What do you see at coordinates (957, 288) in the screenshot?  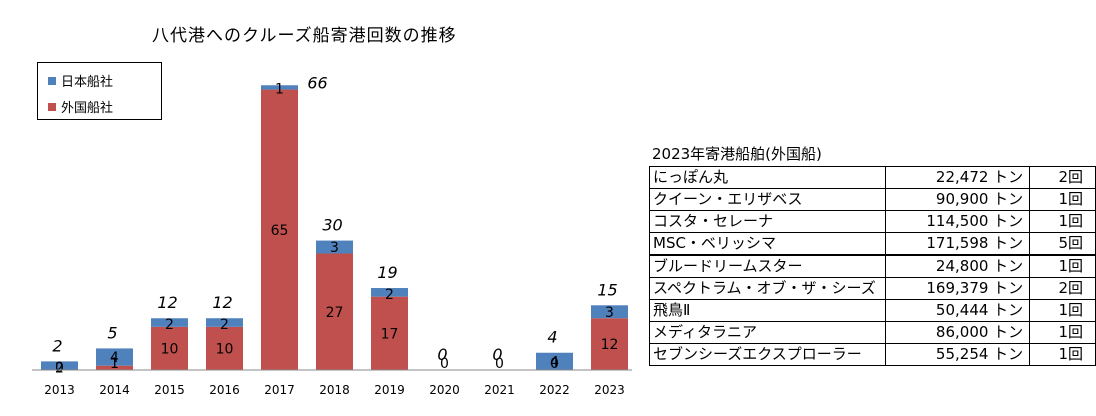 I see `ship-tonnage: 169,379 トン` at bounding box center [957, 288].